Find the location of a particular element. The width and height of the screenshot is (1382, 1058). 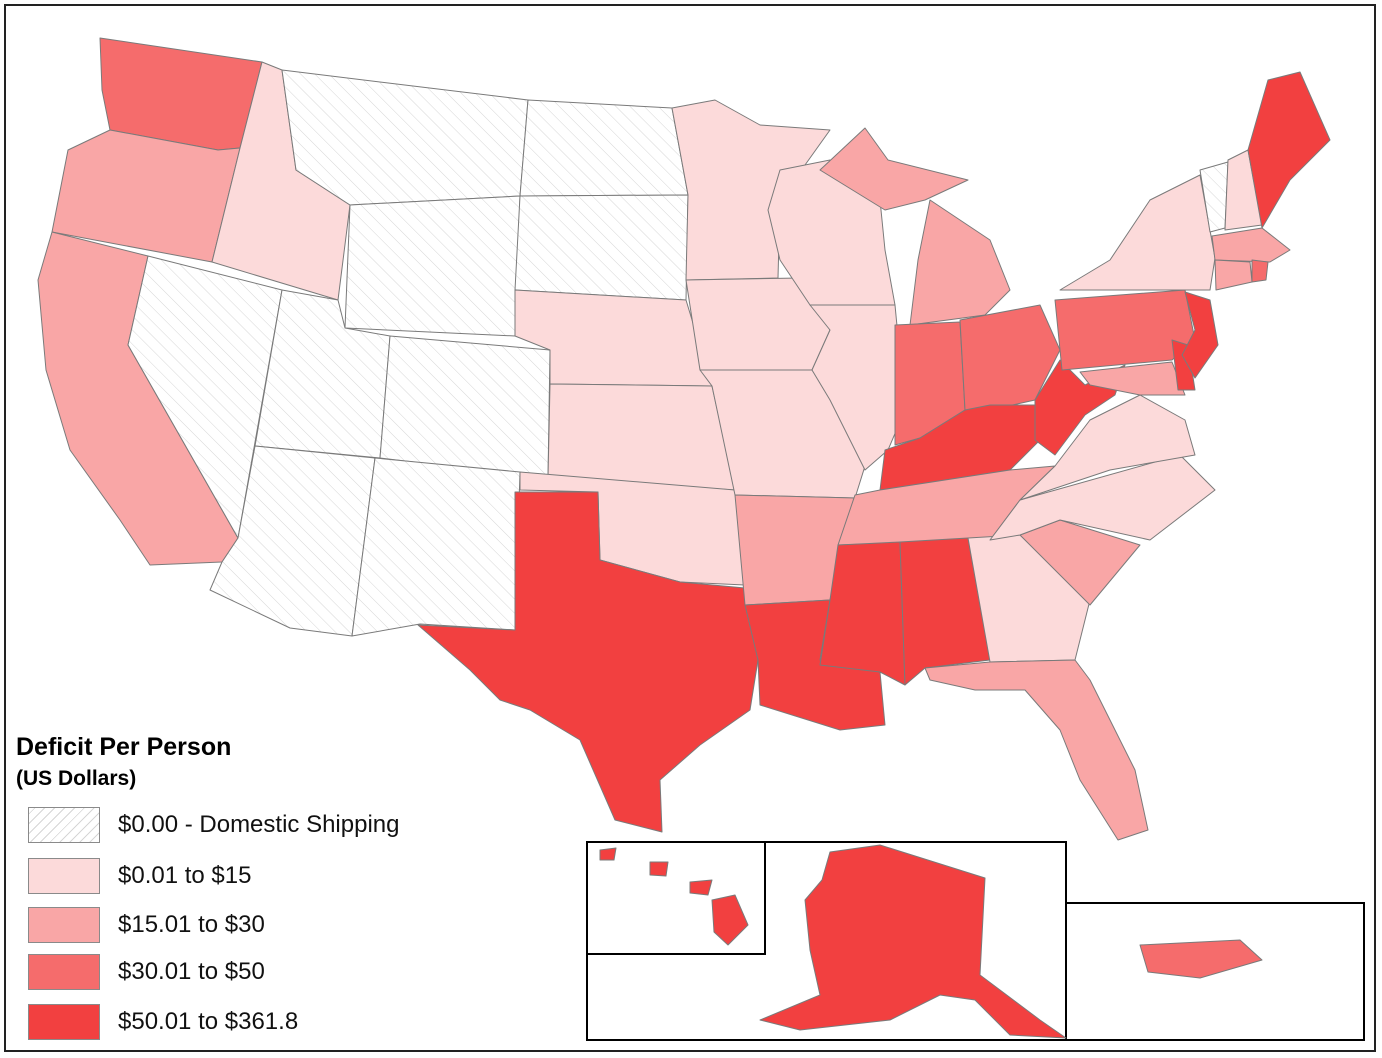

state-wyoming is located at coordinates (432, 266).